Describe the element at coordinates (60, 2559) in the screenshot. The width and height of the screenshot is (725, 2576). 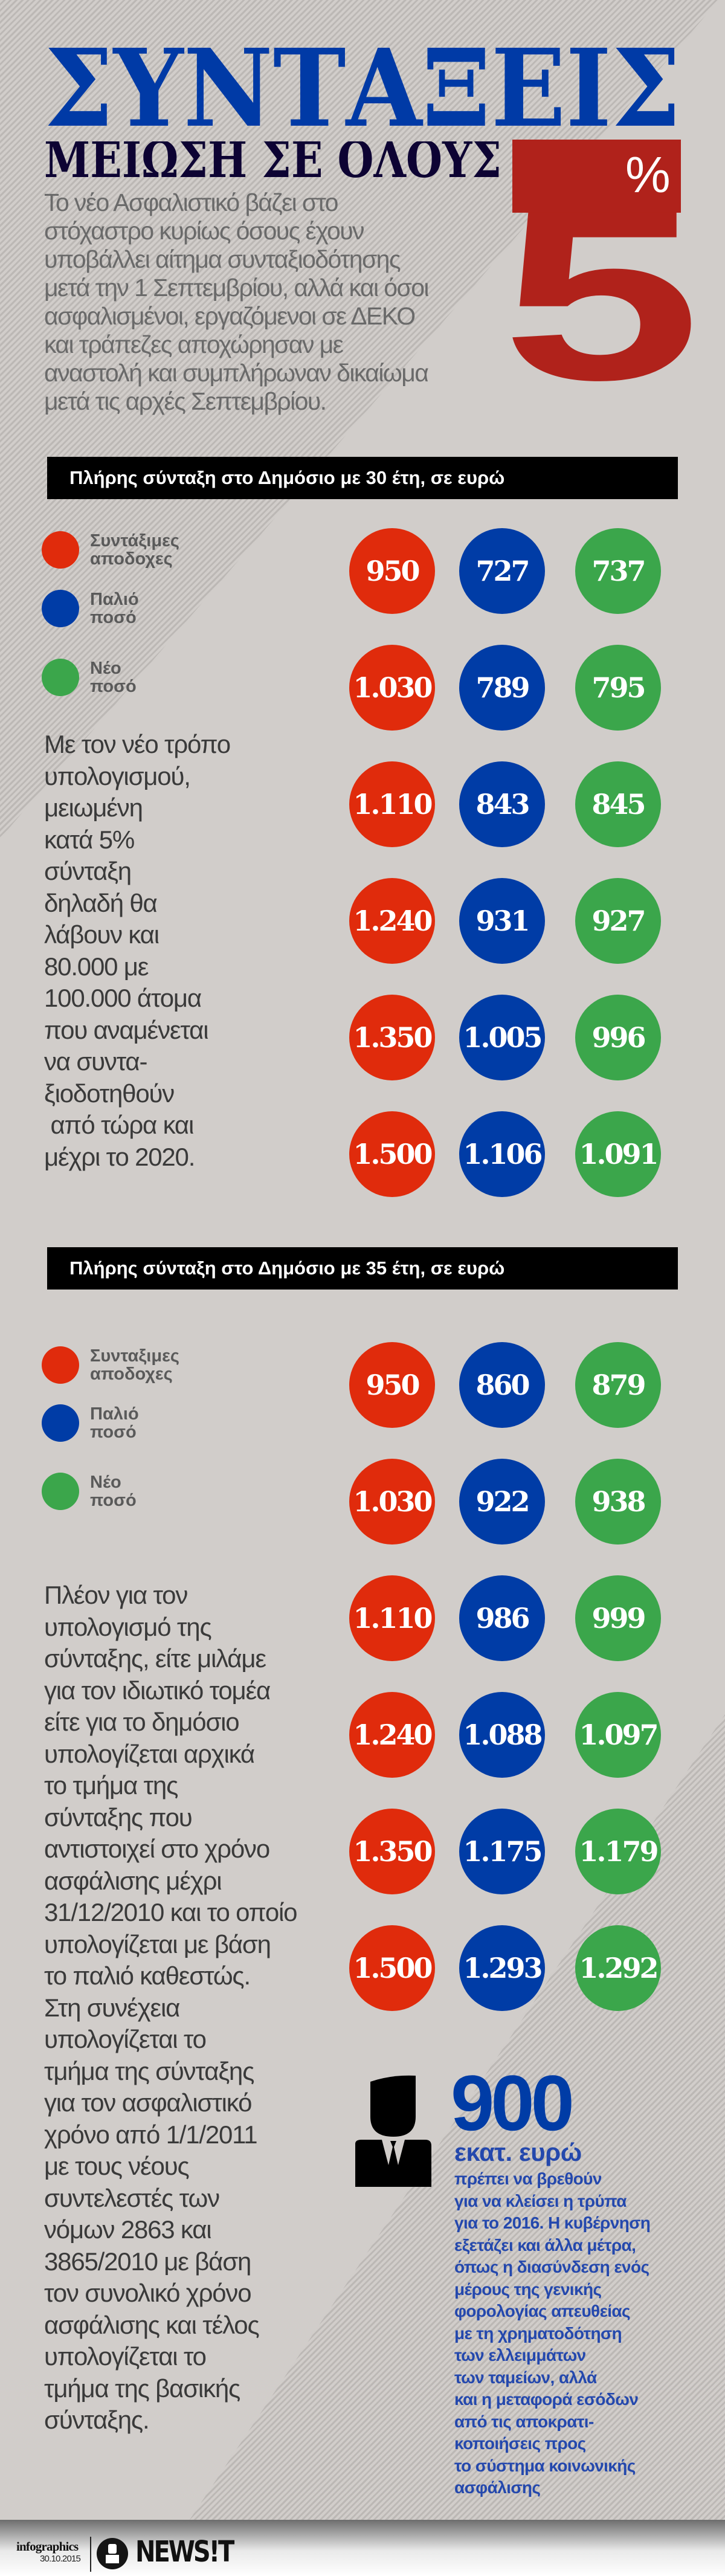
I see `footer-date: 30.10.2015` at that location.